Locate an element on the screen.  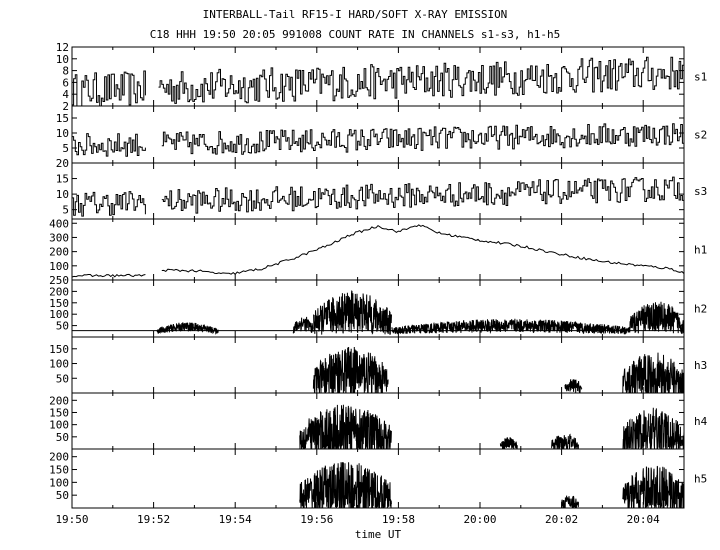
series-s3 is located at coordinates (378, 196).